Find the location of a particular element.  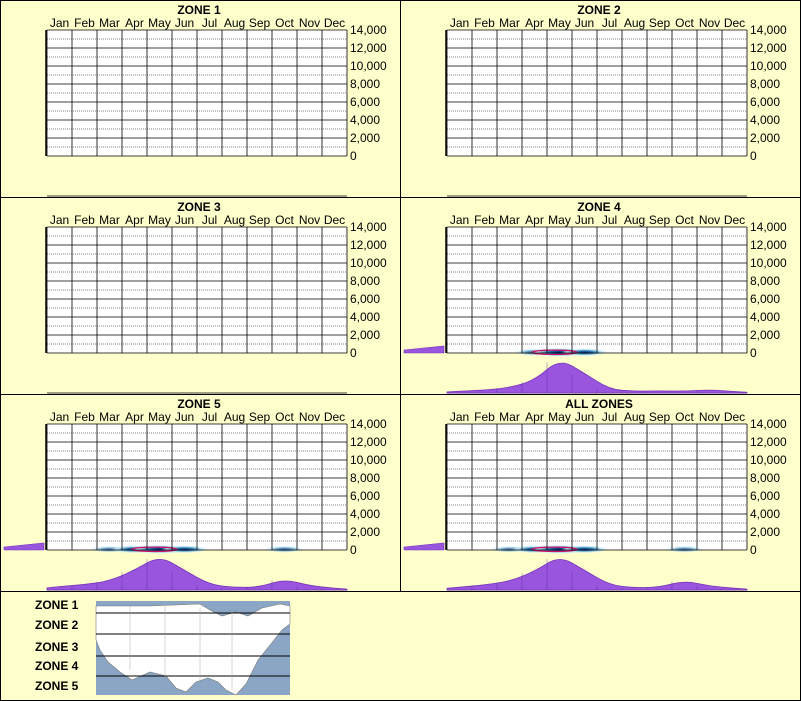

us-map-thumbnail is located at coordinates (193, 648).